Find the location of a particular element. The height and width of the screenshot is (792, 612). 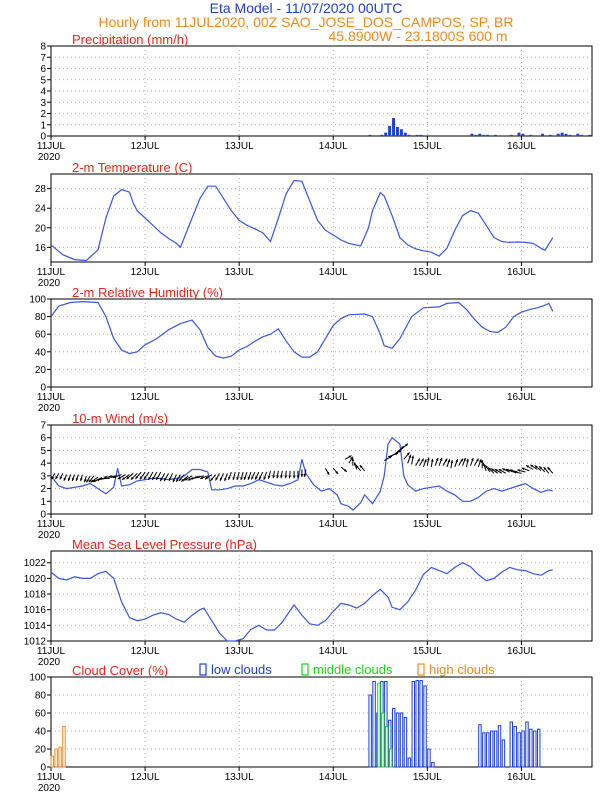

y-tick-label: 1 is located at coordinates (43, 502).